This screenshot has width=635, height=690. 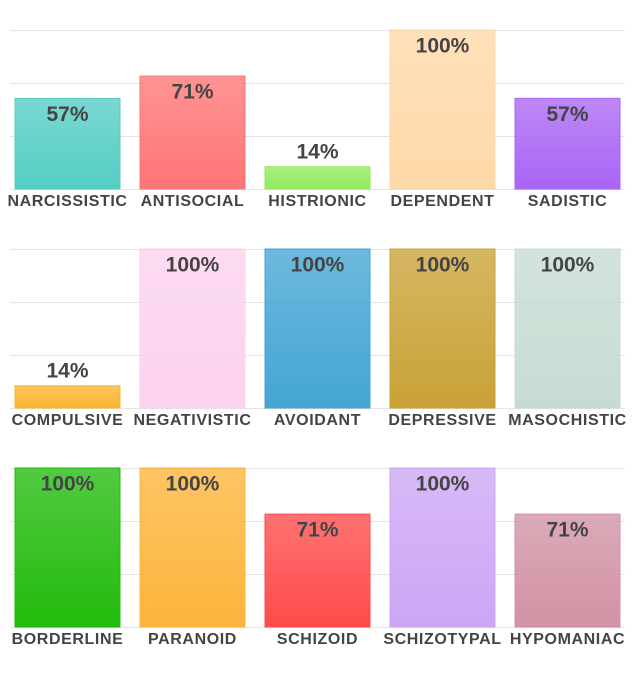 What do you see at coordinates (567, 639) in the screenshot?
I see `x-tick-label: HYPOMANIAC` at bounding box center [567, 639].